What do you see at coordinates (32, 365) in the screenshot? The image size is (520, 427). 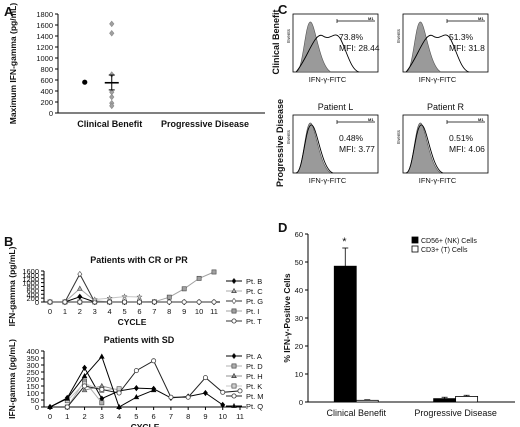 I see `y-tick-label: 300` at bounding box center [32, 365].